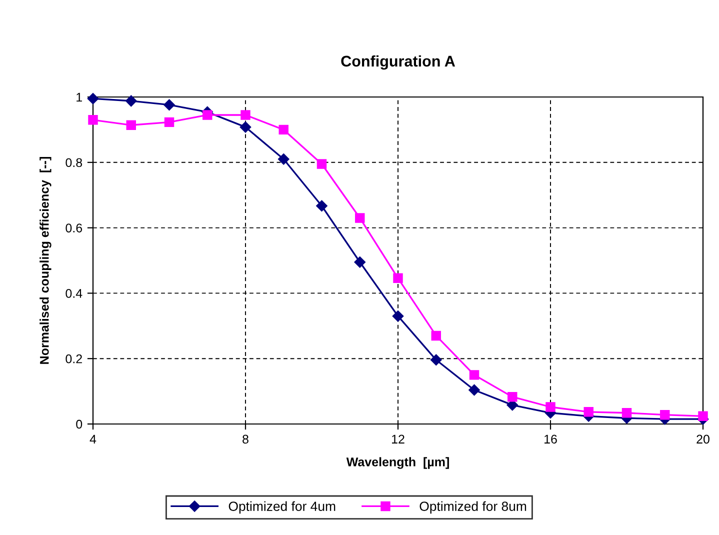 The width and height of the screenshot is (719, 535). What do you see at coordinates (74, 293) in the screenshot?
I see `y-tick-label: 0.4` at bounding box center [74, 293].